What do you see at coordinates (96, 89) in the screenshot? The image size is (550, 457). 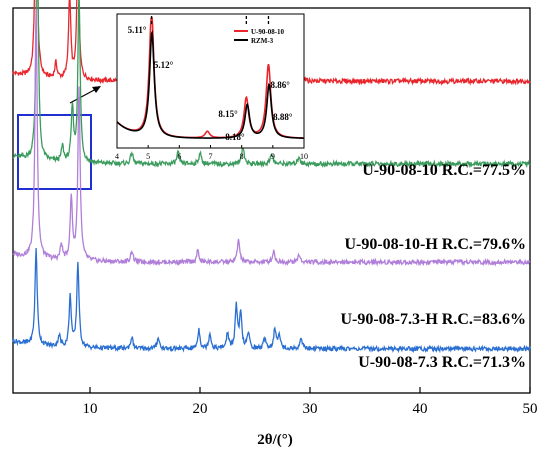 I see `zoom-arrowhead` at bounding box center [96, 89].